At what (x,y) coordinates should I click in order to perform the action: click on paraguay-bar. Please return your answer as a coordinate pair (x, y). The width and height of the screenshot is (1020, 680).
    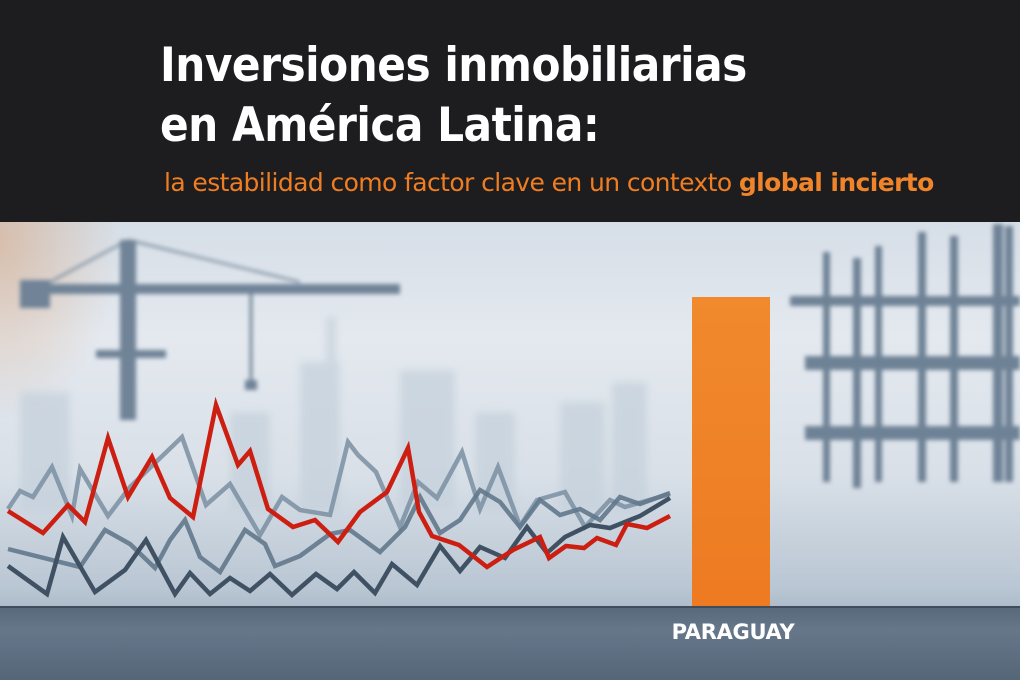
    Looking at the image, I should click on (731, 451).